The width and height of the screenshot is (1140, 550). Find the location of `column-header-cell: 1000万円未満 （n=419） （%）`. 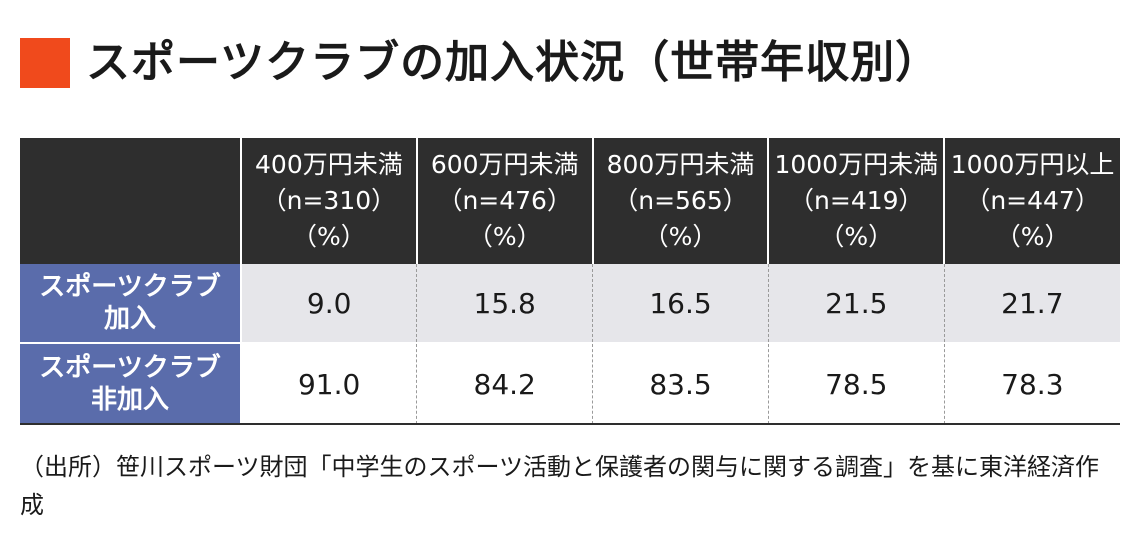

column-header-cell: 1000万円未満 （n=419） （%） is located at coordinates (857, 201).